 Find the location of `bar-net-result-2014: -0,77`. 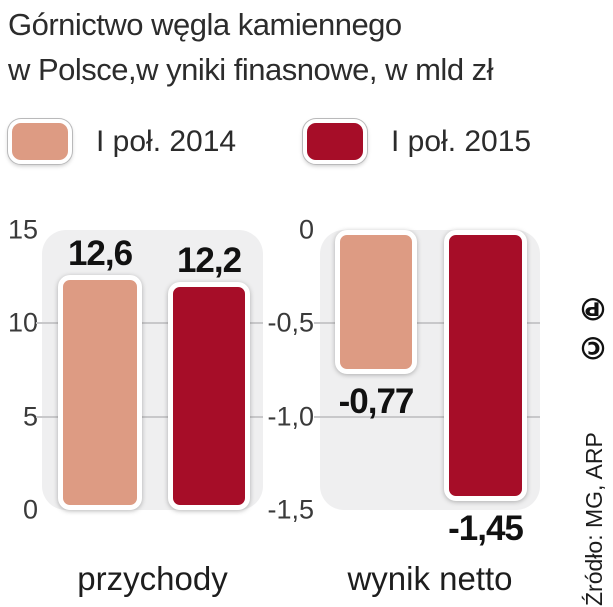

bar-net-result-2014: -0,77 is located at coordinates (376, 324).